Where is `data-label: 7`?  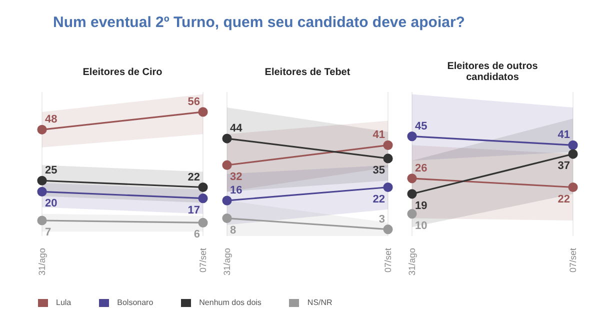
data-label: 7 is located at coordinates (48, 232).